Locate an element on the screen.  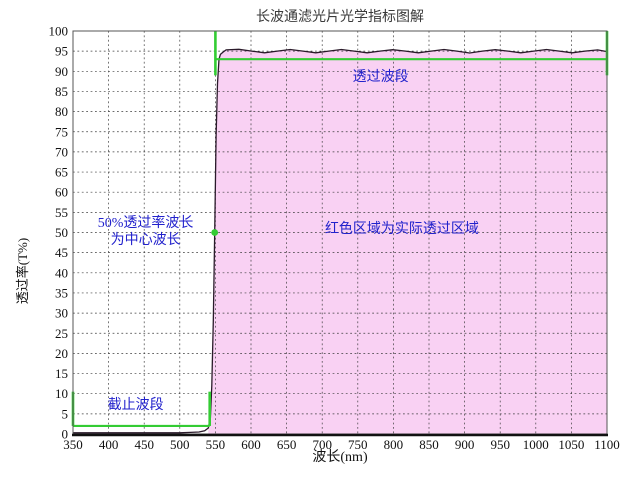
y-tick-label: 0 is located at coordinates (65, 434).